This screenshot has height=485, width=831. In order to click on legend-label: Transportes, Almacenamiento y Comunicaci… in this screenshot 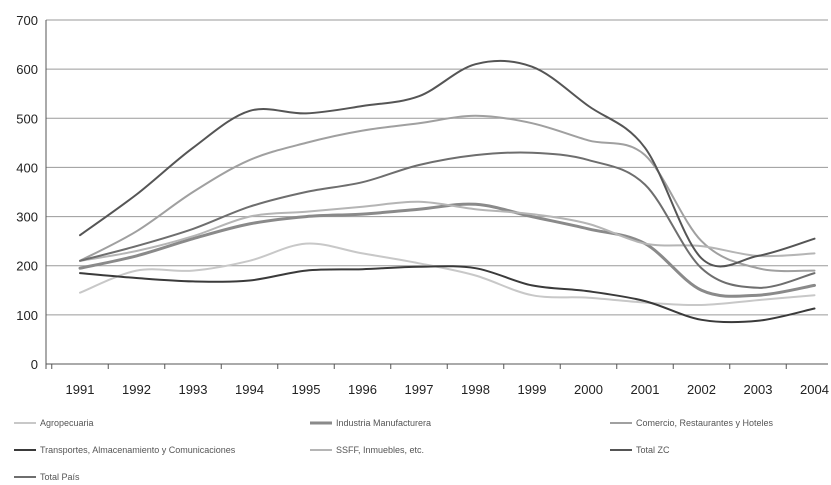, I will do `click(138, 450)`.